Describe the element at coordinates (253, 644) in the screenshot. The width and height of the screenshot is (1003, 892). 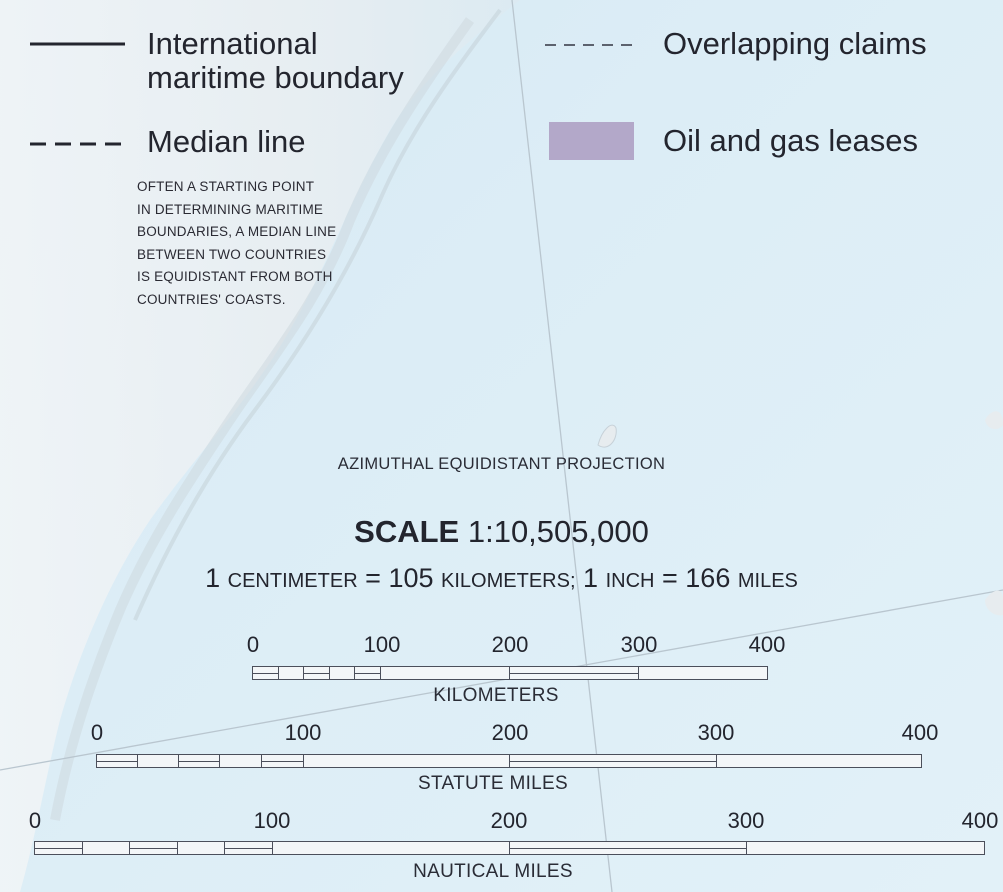
I see `km-tick-0: 0` at that location.